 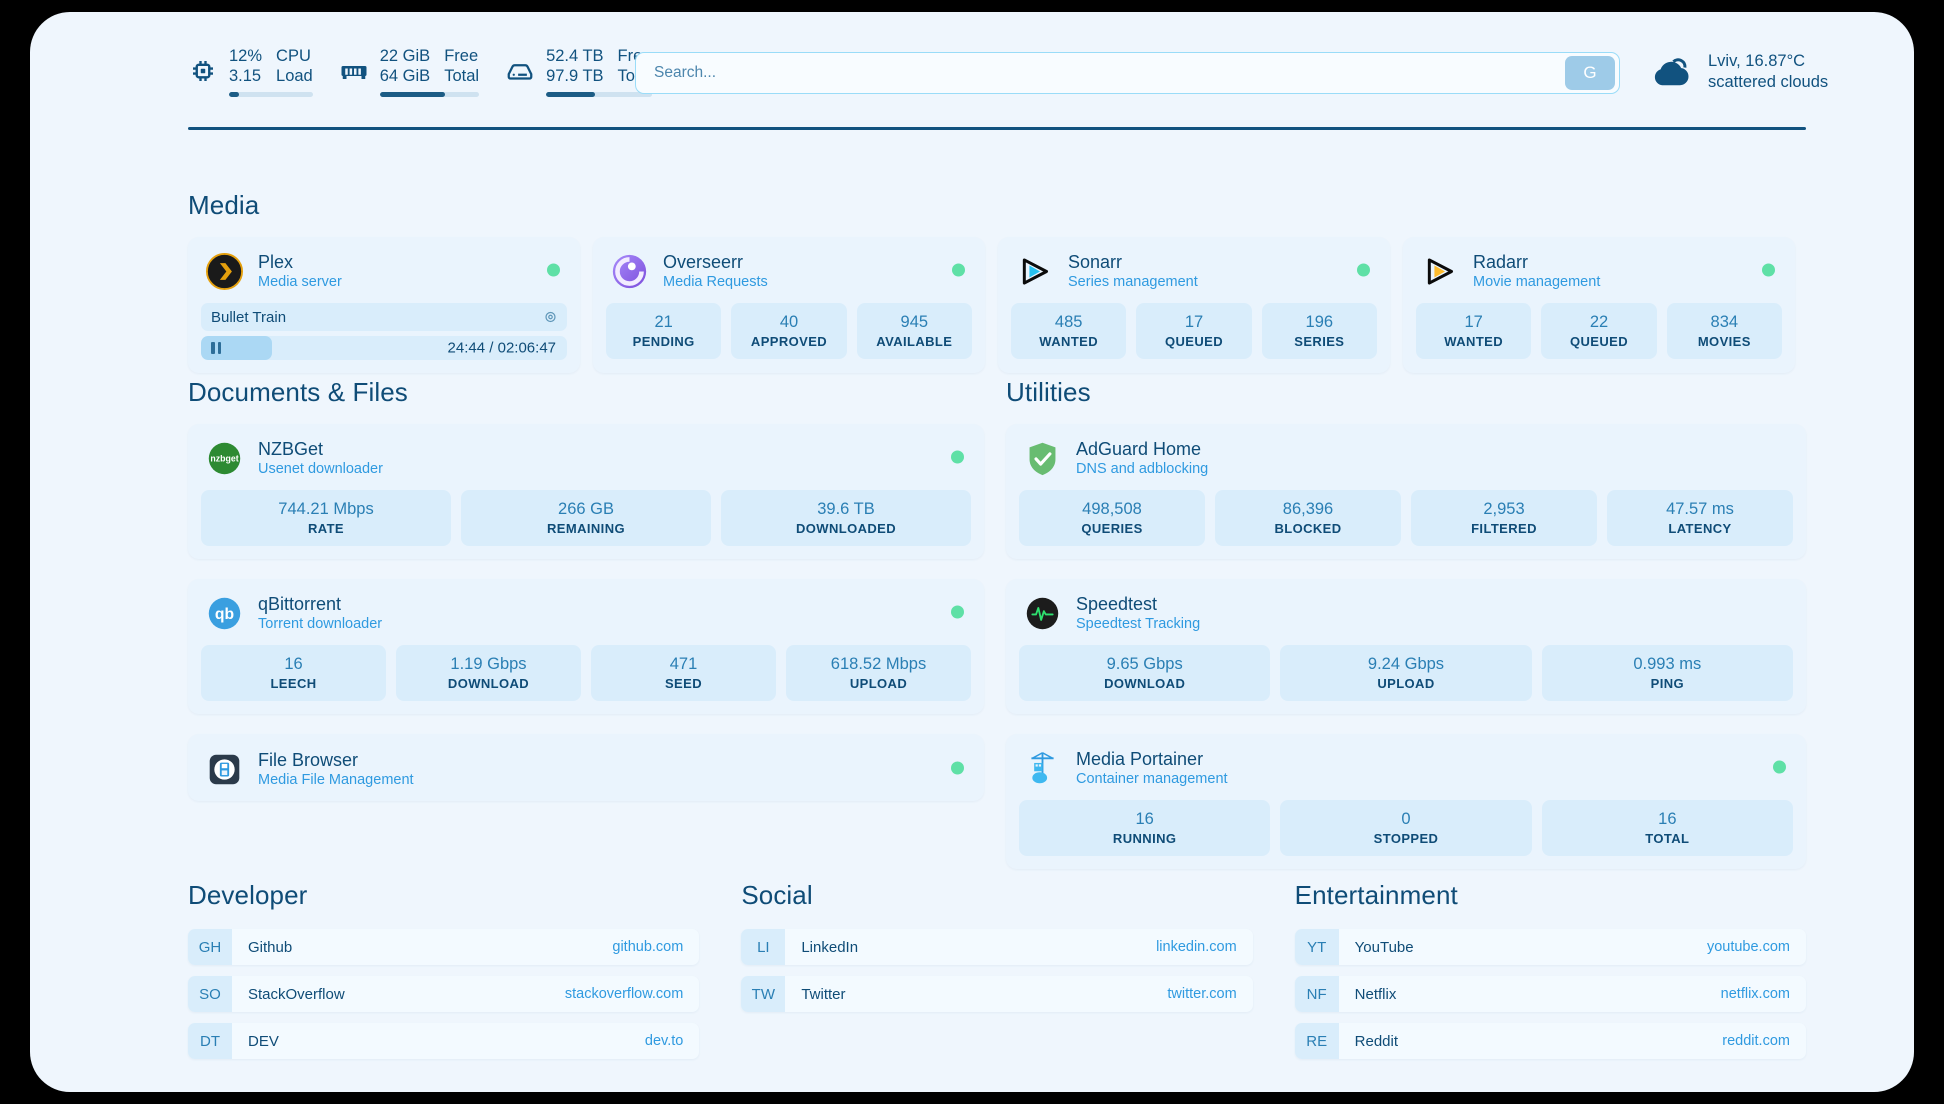 What do you see at coordinates (624, 994) in the screenshot?
I see `bookmark-url: stackoverflow.com` at bounding box center [624, 994].